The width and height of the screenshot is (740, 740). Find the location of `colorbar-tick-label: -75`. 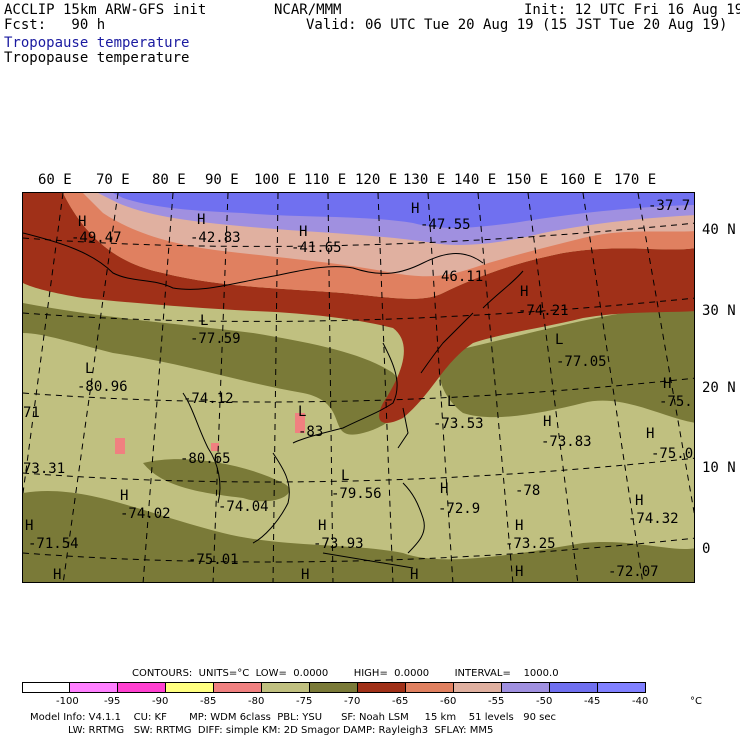

colorbar-tick-label: -75 is located at coordinates (304, 701).